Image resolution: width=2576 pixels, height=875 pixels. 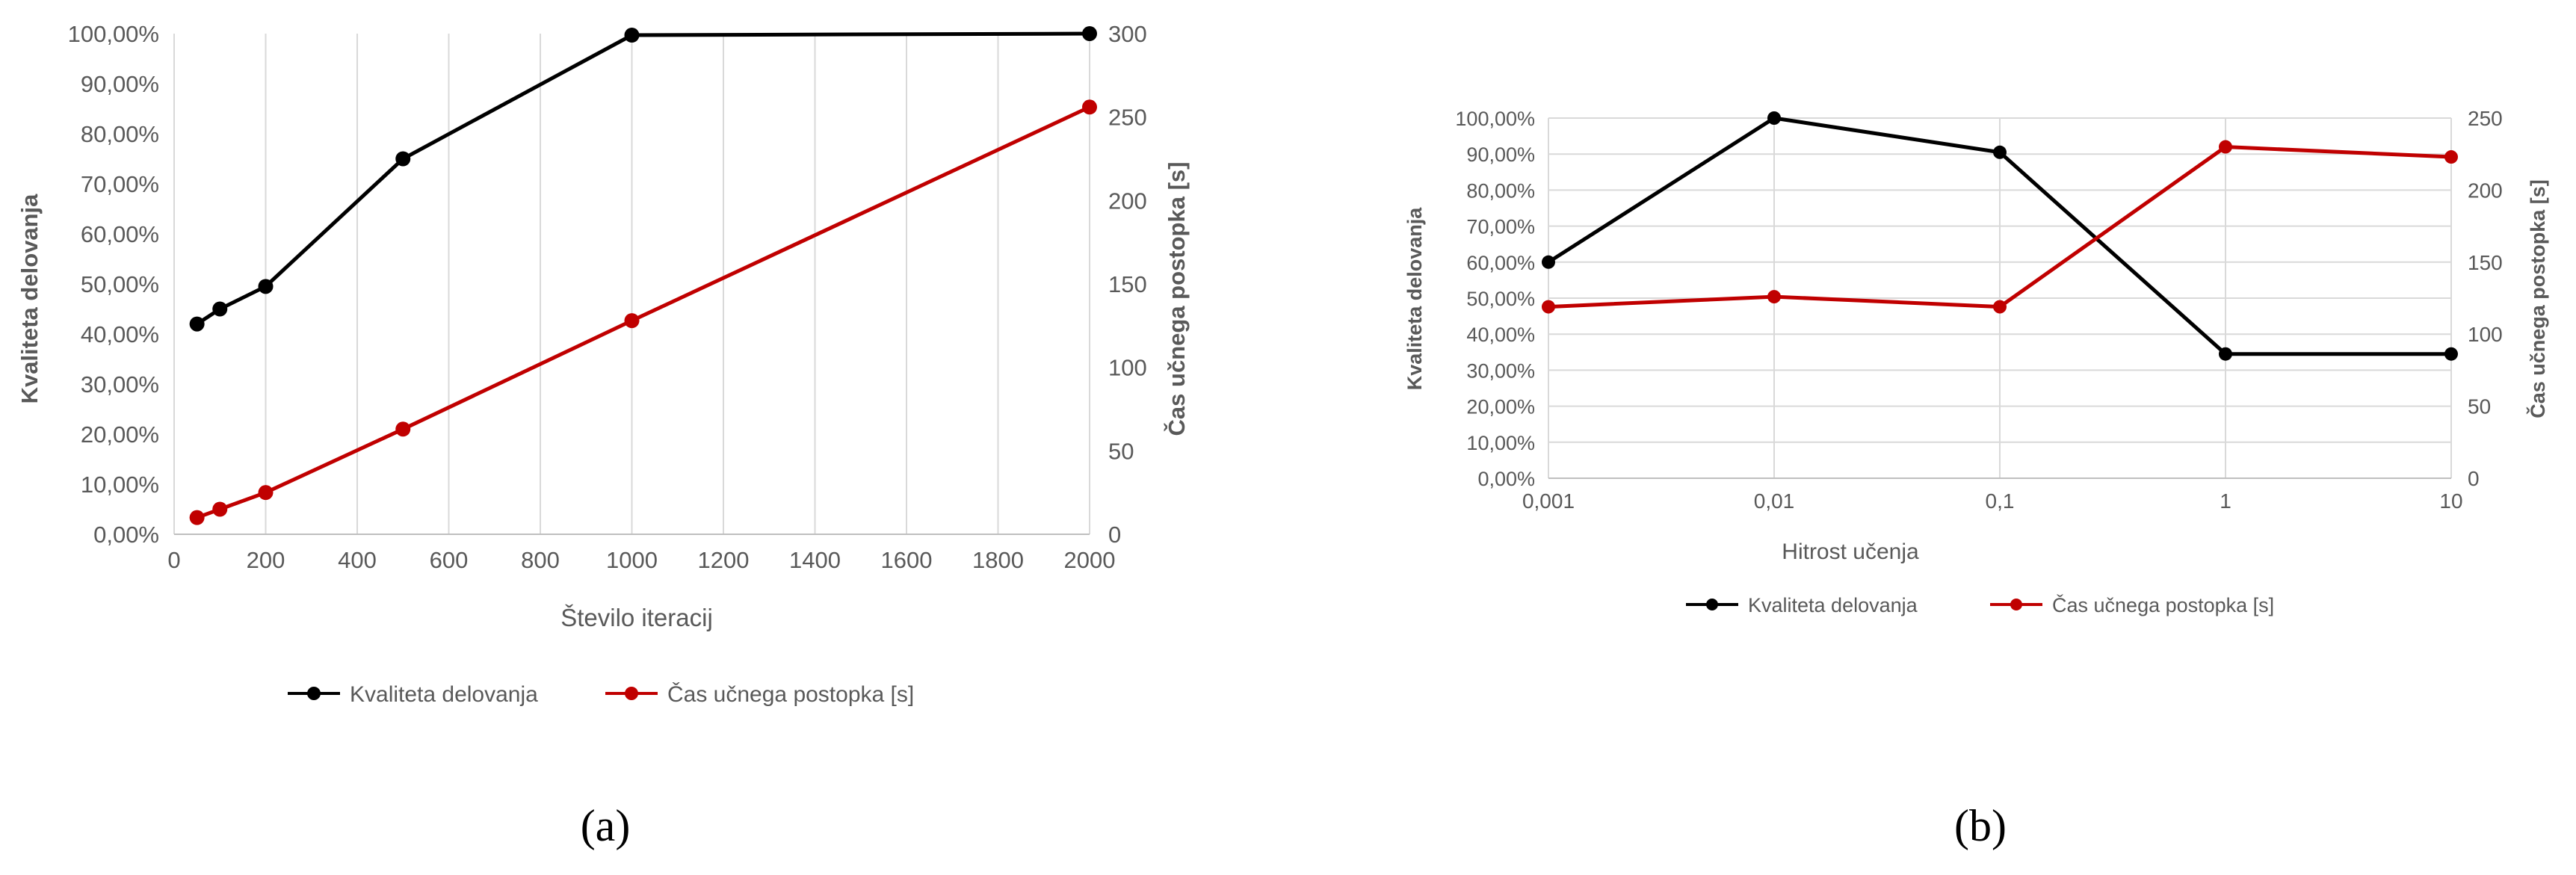 What do you see at coordinates (907, 560) in the screenshot?
I see `x-tick-label: 1600` at bounding box center [907, 560].